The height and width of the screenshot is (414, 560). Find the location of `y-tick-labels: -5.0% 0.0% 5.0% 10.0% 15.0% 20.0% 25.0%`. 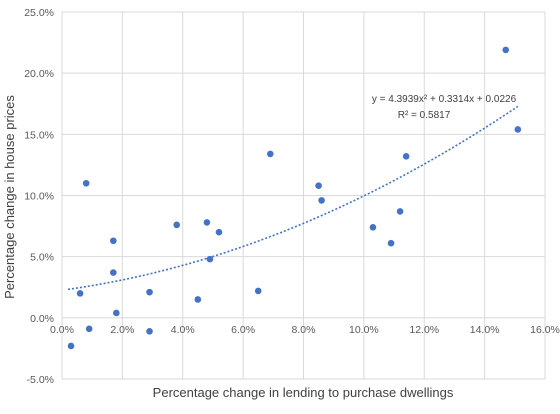

y-tick-labels: -5.0% 0.0% 5.0% 10.0% 15.0% 20.0% 25.0% is located at coordinates (39, 196).